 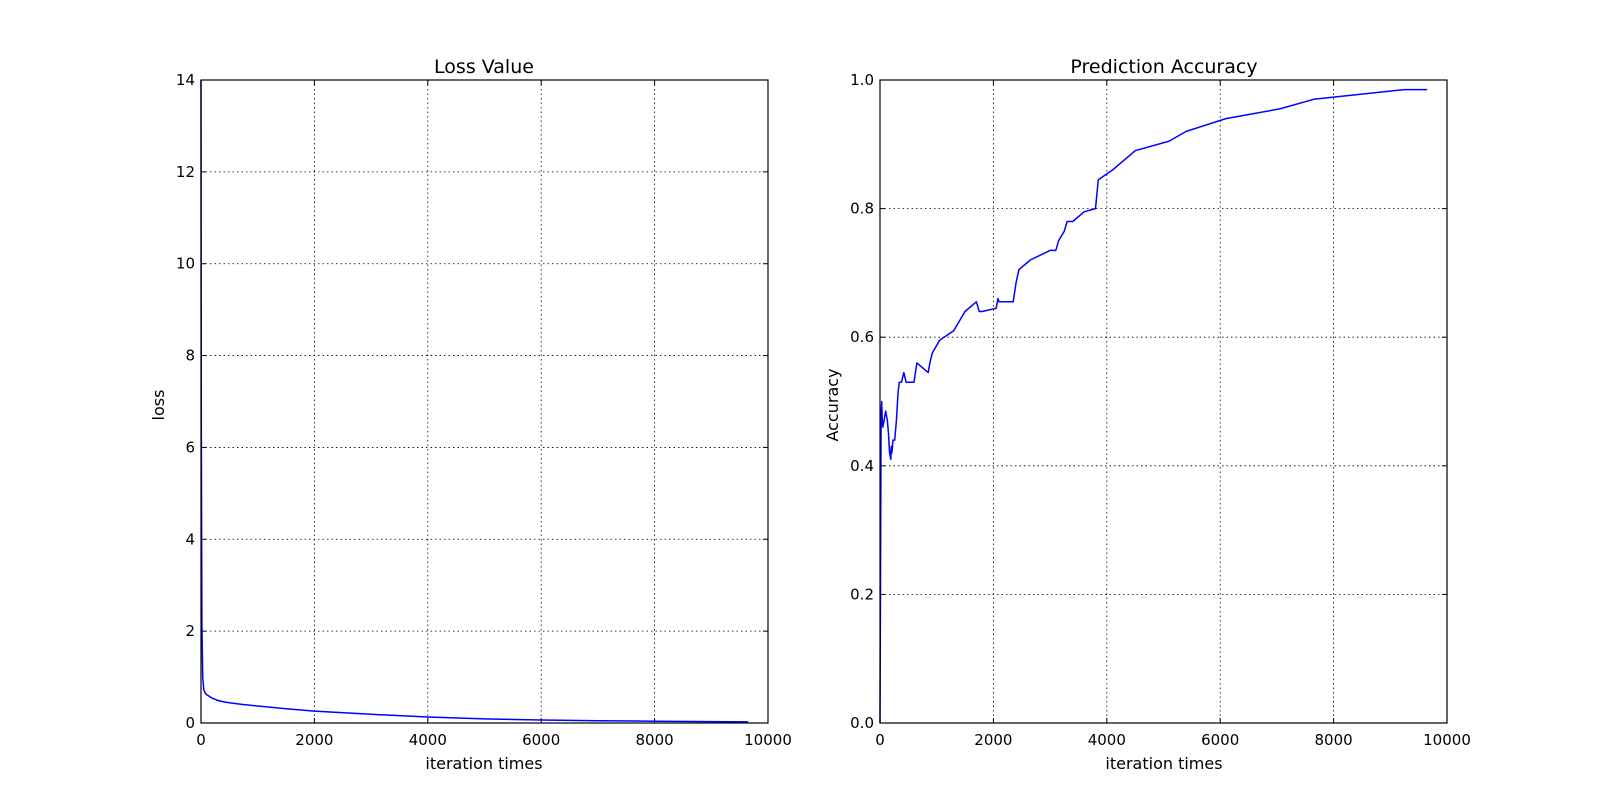 I want to click on loss-chart-ytick-label: 0, so click(x=190, y=723).